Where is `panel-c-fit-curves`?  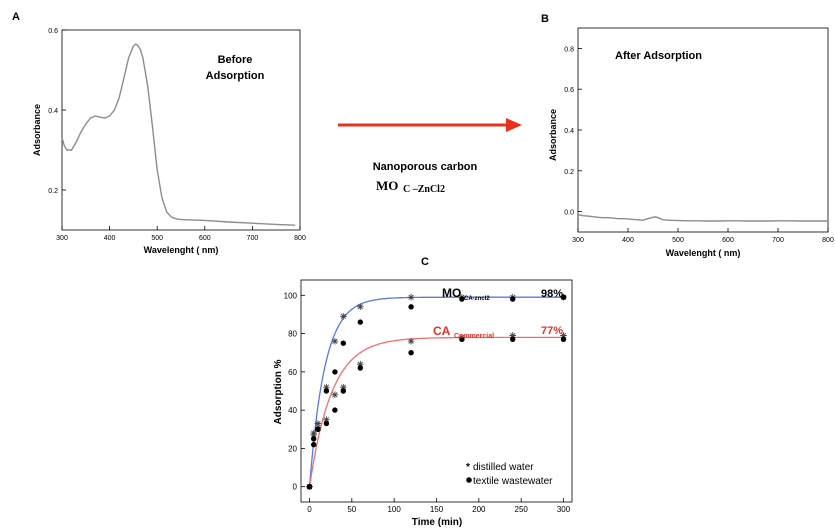 panel-c-fit-curves is located at coordinates (436, 391).